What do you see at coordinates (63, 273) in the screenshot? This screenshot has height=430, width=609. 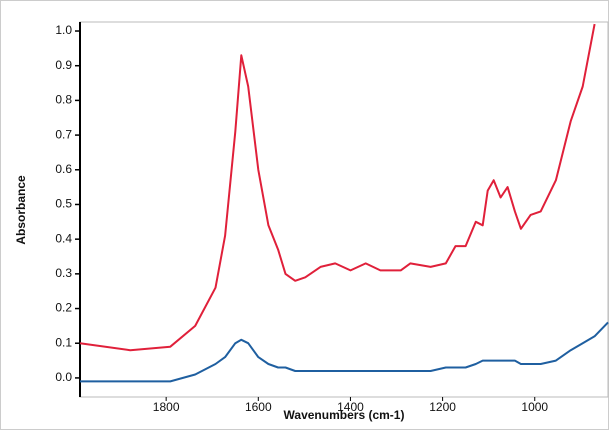 I see `y-tick-label: 0.3` at bounding box center [63, 273].